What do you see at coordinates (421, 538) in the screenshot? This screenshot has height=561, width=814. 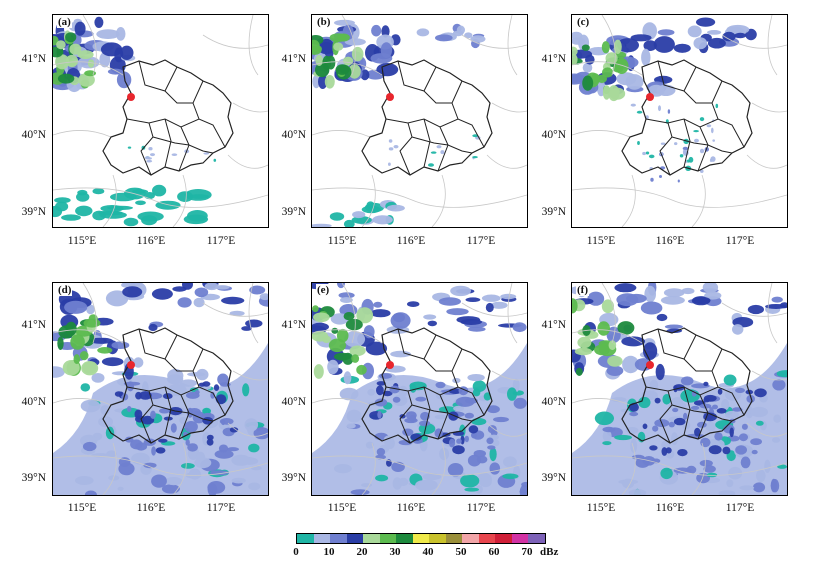 I see `colorbar` at bounding box center [421, 538].